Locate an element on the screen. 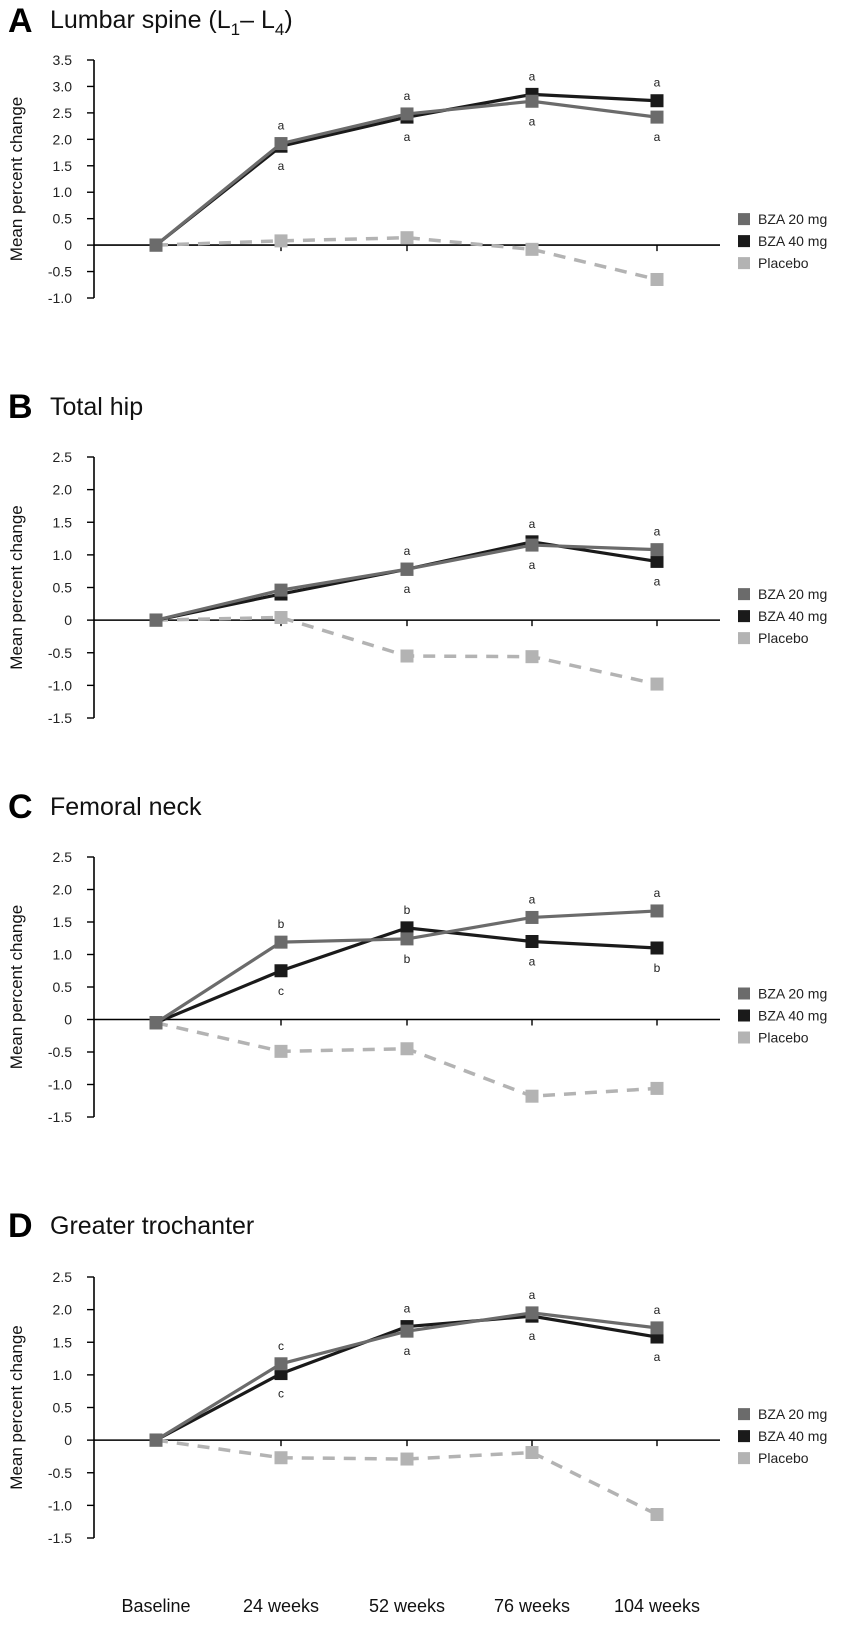 This screenshot has height=1638, width=868. y-tick-label: 3.5 is located at coordinates (63, 60).